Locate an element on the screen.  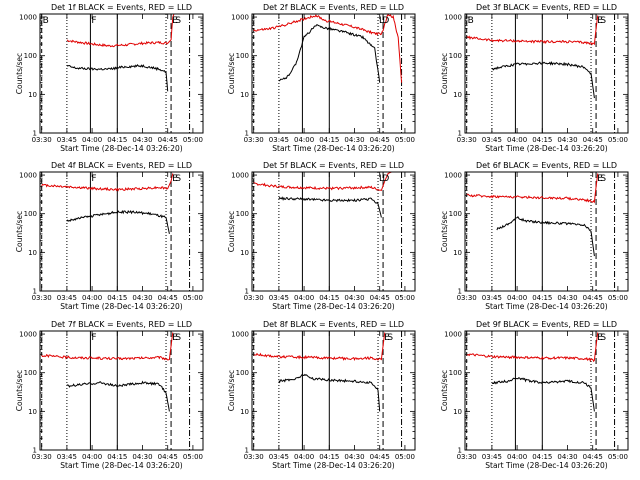
event-marker-label: F is located at coordinates (93, 338).